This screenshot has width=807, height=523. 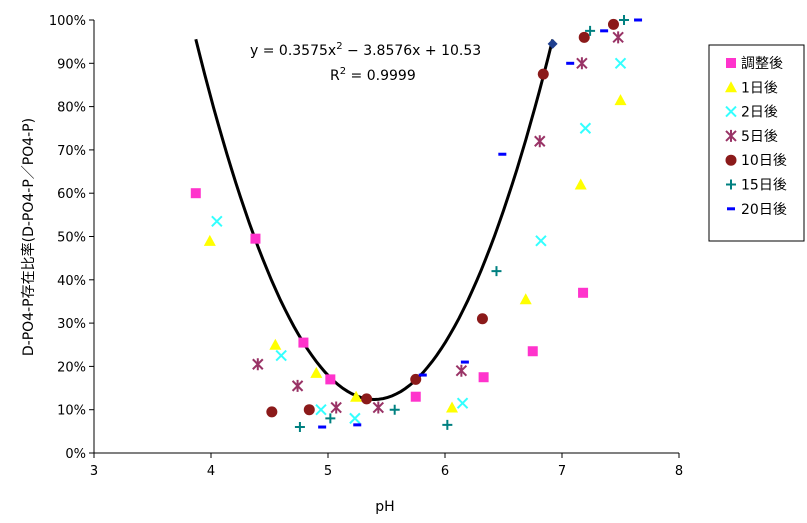 What do you see at coordinates (67, 21) in the screenshot?
I see `y-tick-label: 100%` at bounding box center [67, 21].